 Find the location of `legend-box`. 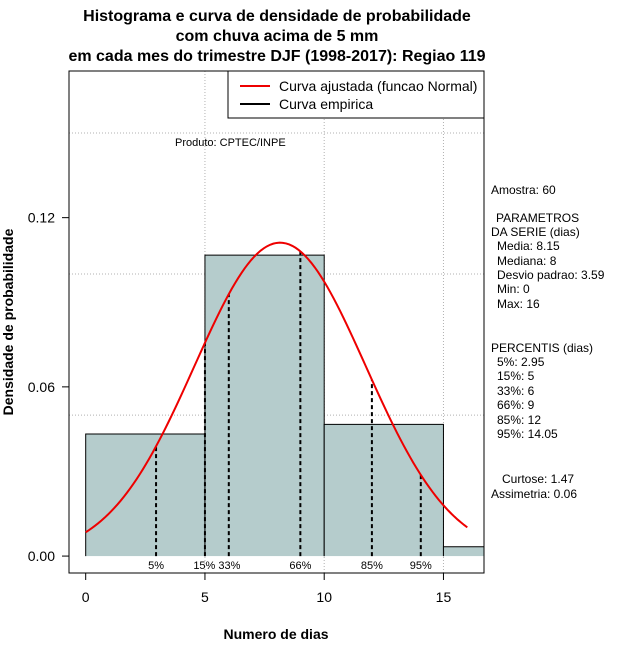

legend-box is located at coordinates (356, 94).